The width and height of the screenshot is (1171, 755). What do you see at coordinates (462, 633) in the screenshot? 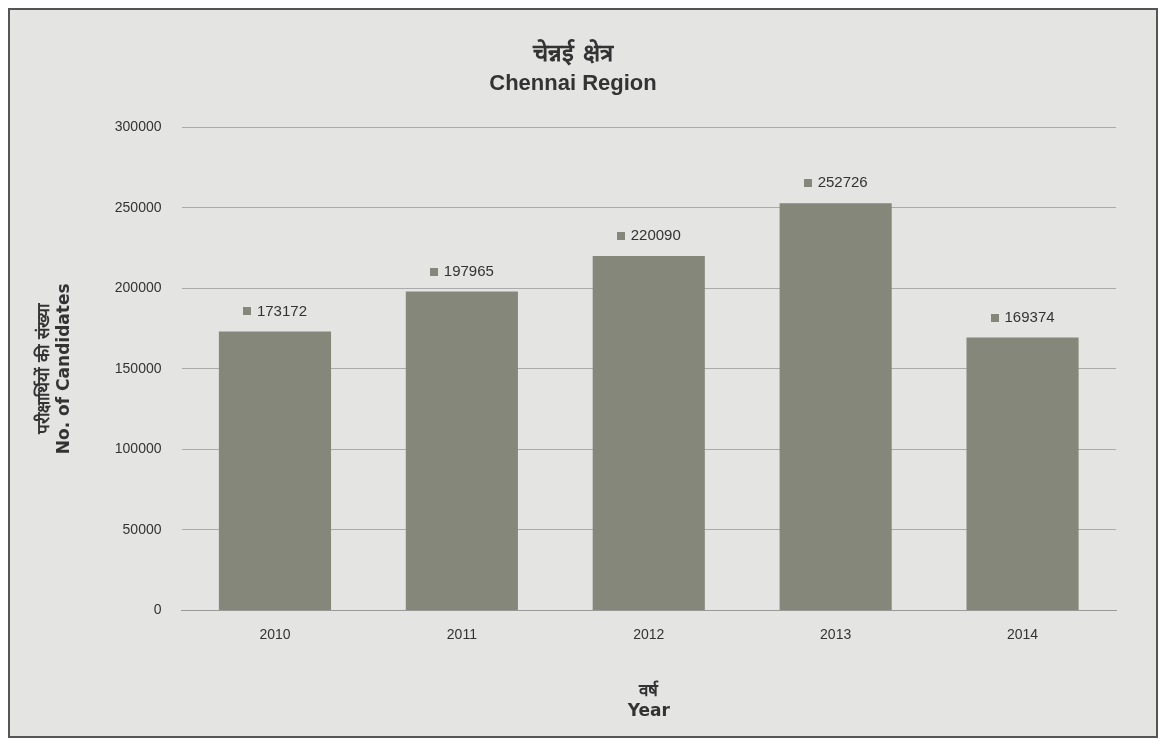
I see `x-tick-label: 2011` at bounding box center [462, 633].